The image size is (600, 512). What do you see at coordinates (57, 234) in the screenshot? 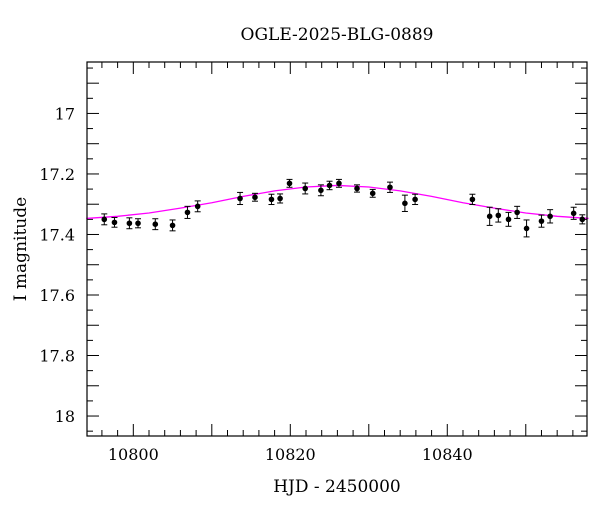
I see `y-tick-label: 17.4` at bounding box center [57, 234].